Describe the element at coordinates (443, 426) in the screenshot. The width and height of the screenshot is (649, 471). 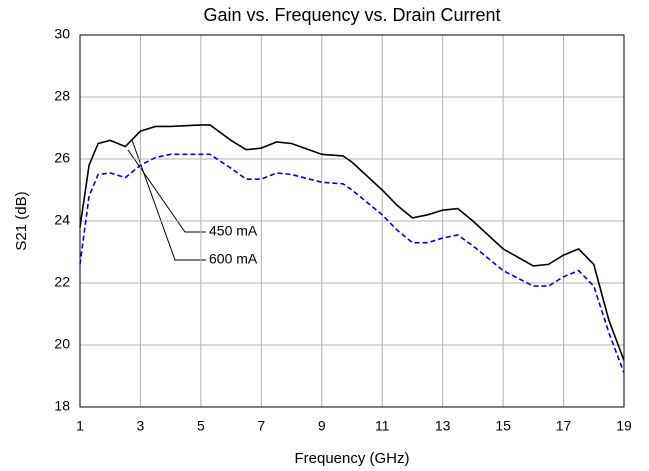
I see `x-tick-label: 13` at that location.